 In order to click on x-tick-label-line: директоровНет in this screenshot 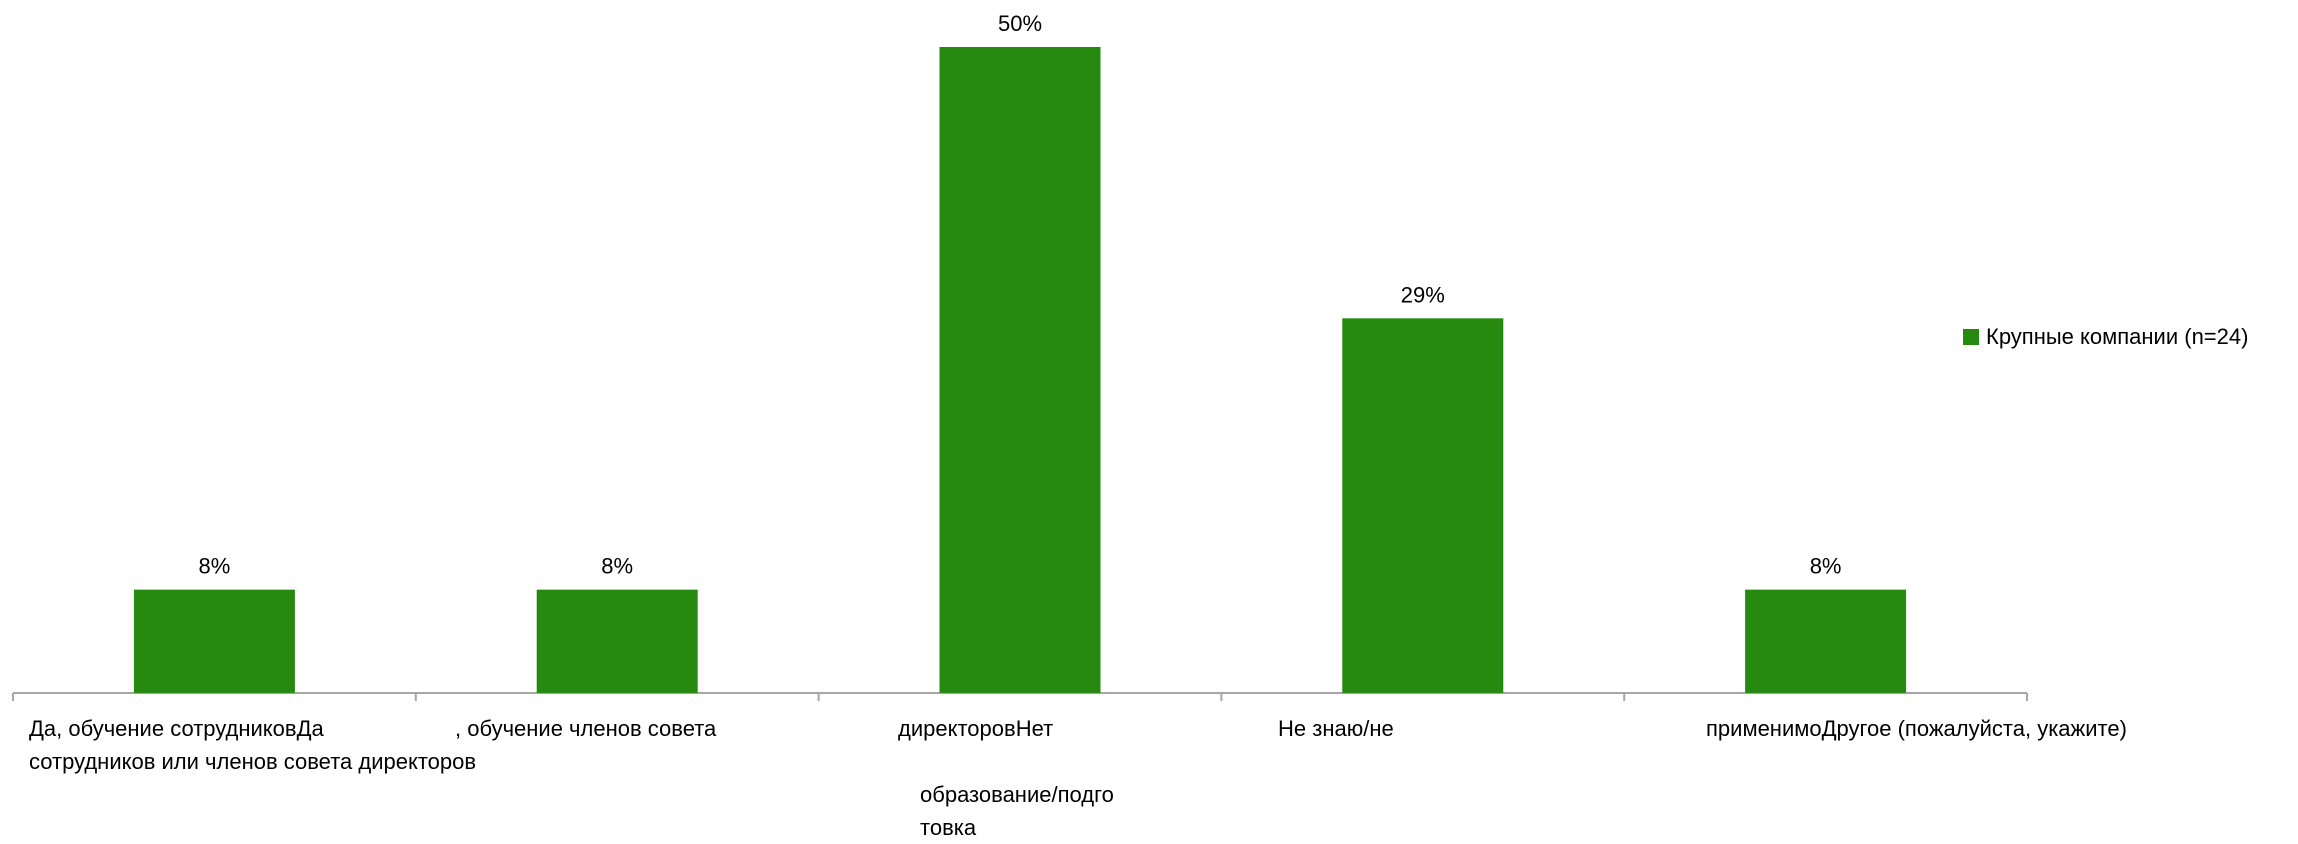, I will do `click(976, 728)`.